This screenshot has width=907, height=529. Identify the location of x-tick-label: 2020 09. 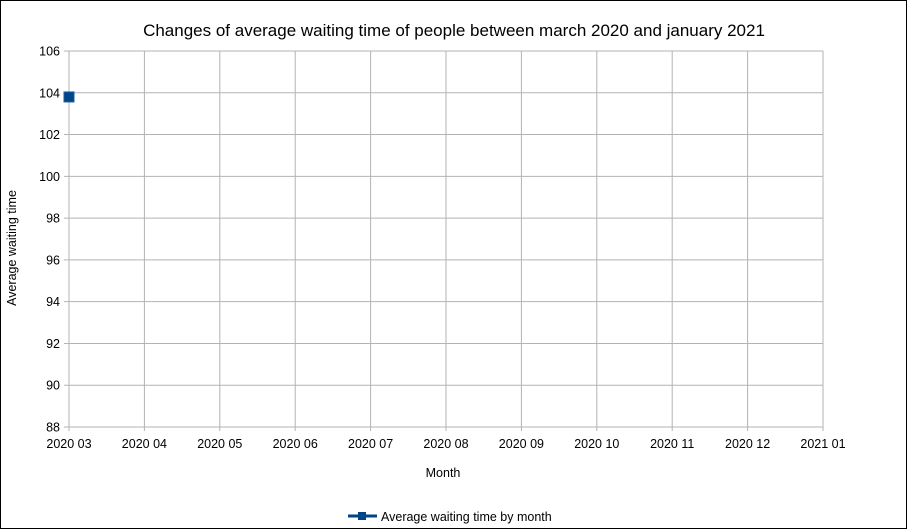
(521, 444).